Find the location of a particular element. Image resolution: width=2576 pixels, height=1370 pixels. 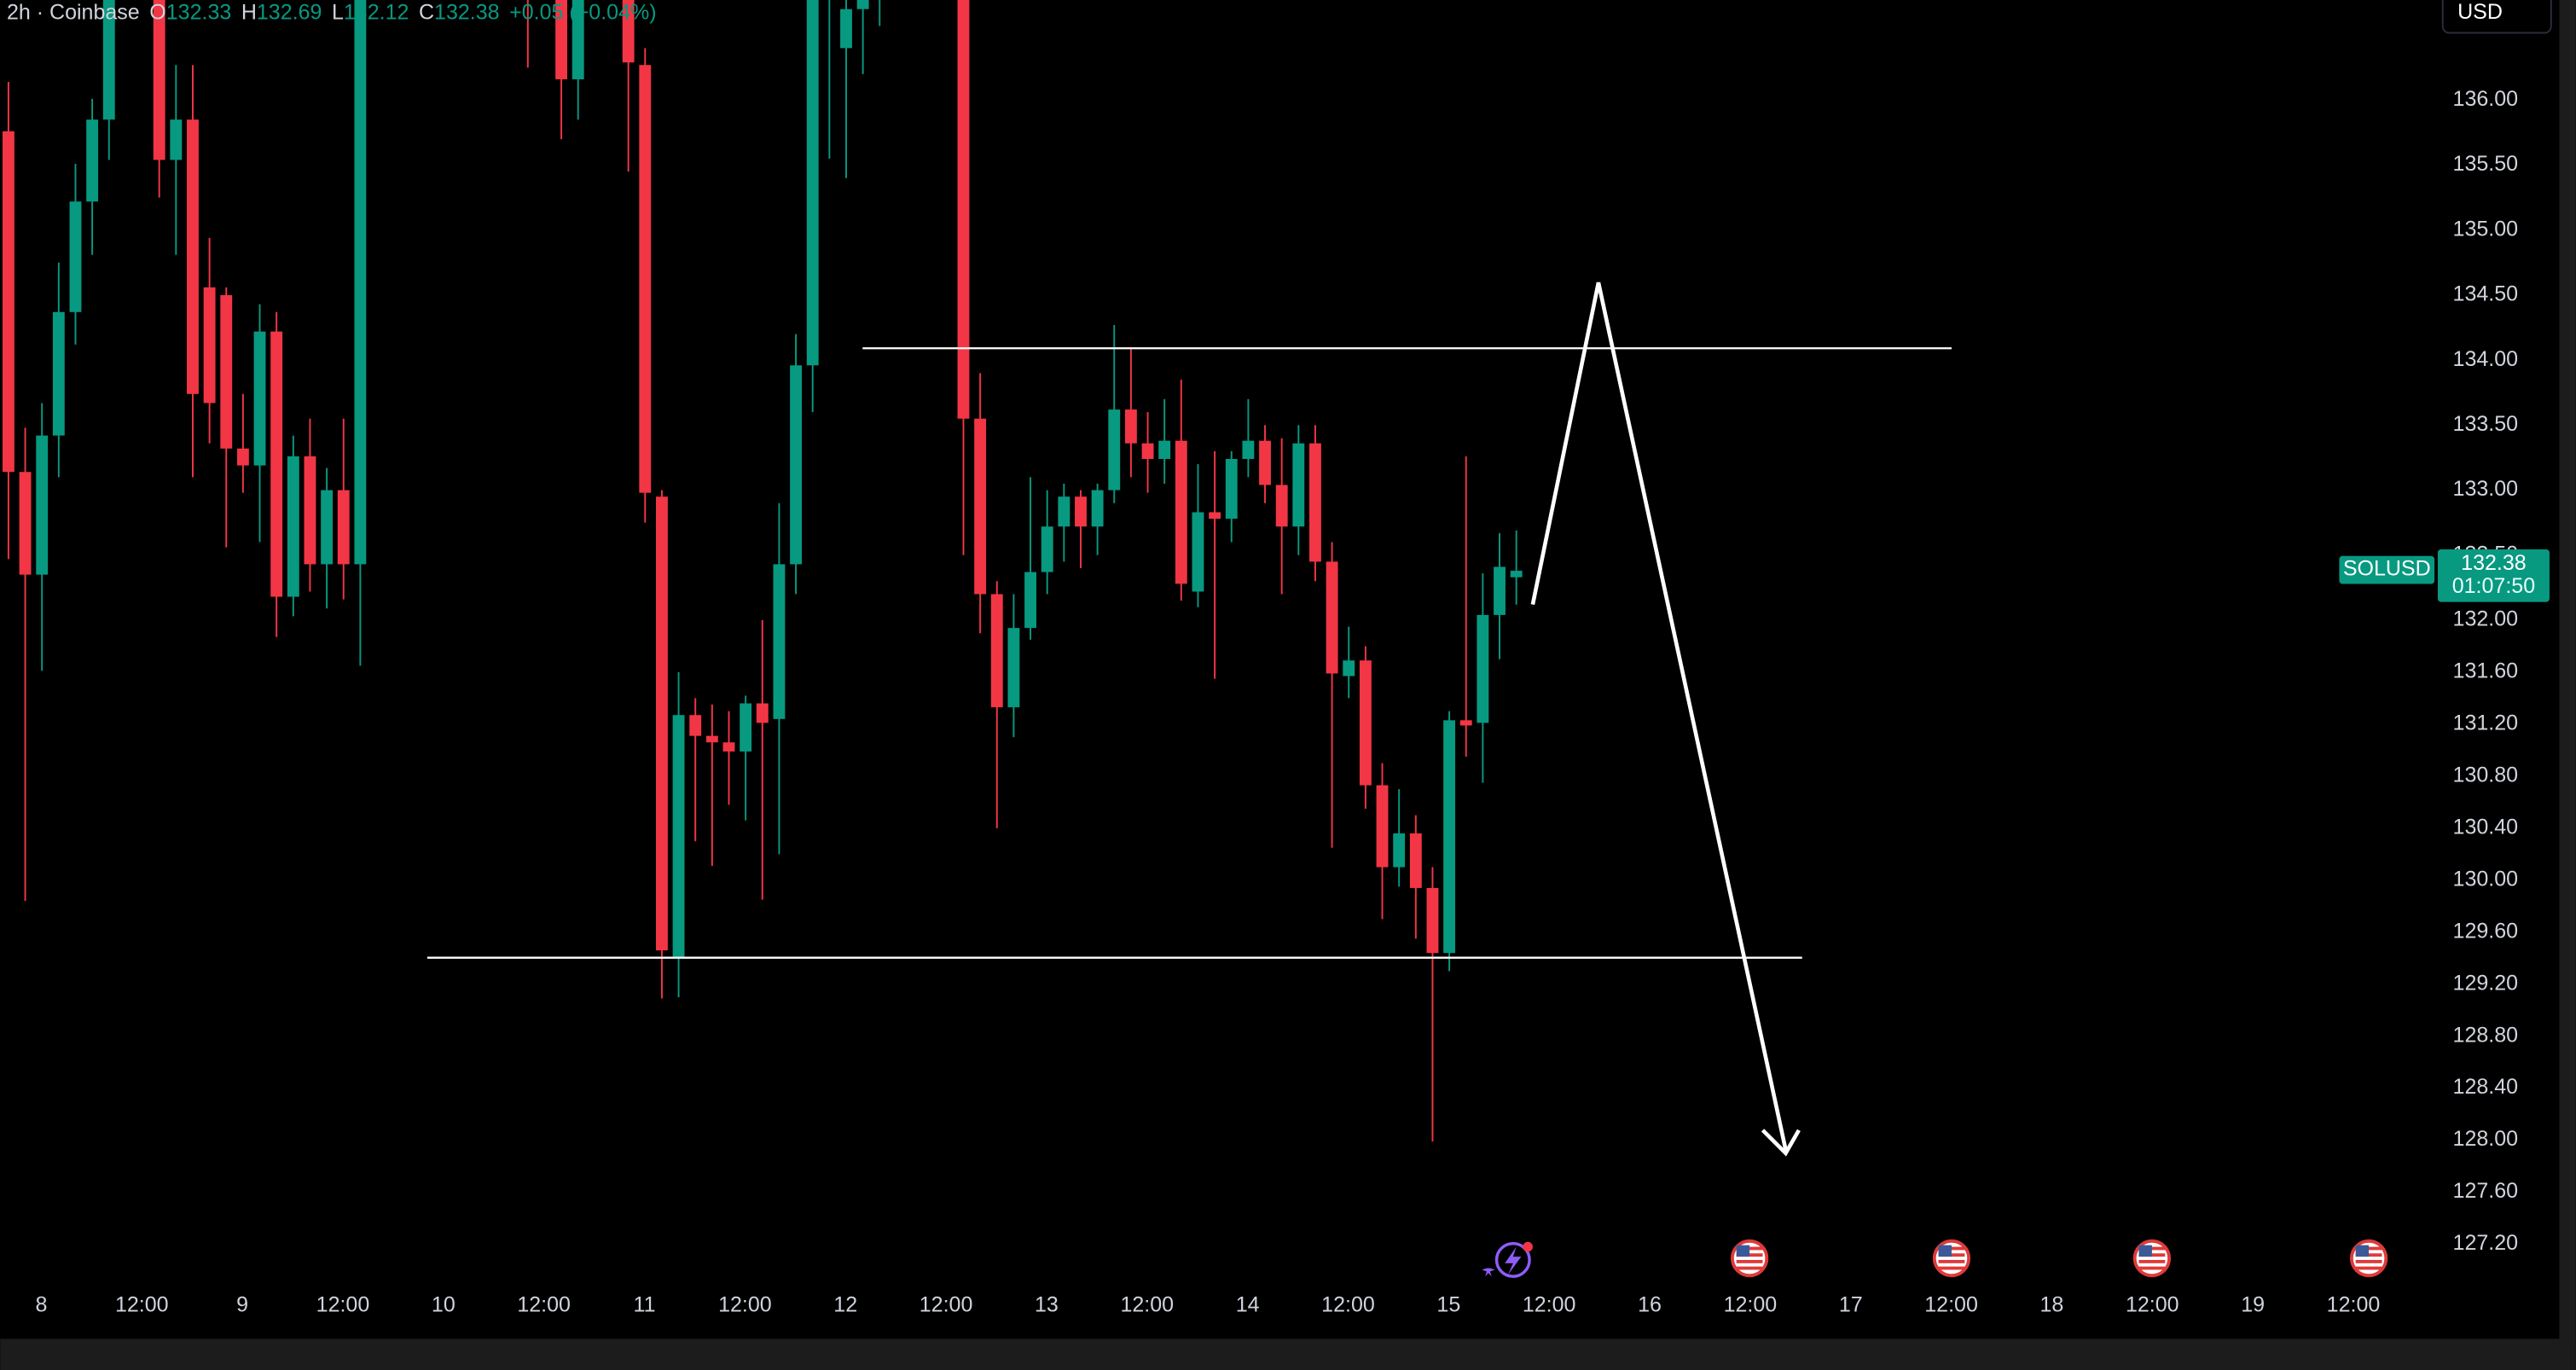

currency-button is located at coordinates (2496, 17).